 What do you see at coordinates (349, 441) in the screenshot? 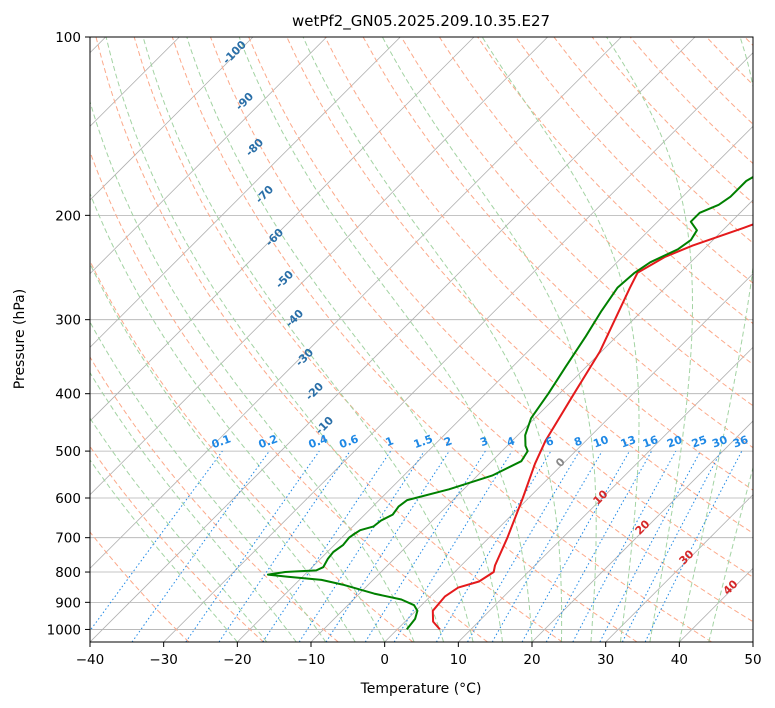
I see `mixing-ratio-label: 0.6` at bounding box center [349, 441].